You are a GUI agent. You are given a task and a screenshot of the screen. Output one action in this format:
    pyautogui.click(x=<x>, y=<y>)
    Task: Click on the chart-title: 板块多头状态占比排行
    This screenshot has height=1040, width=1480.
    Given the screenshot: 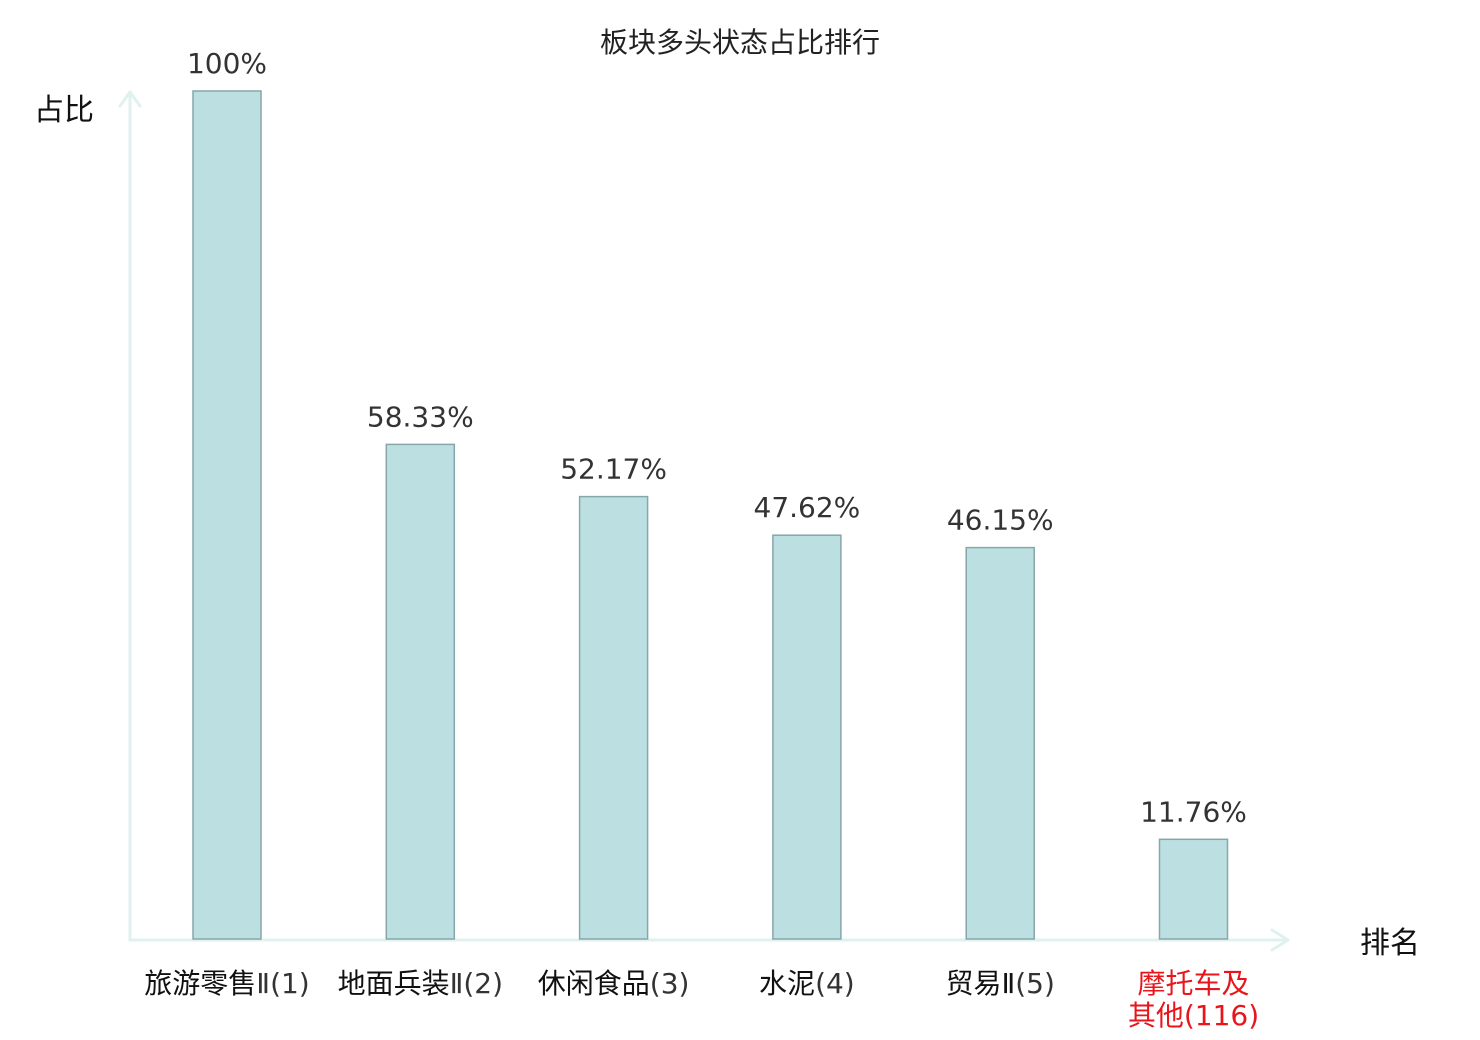 What is the action you would take?
    pyautogui.click(x=740, y=42)
    